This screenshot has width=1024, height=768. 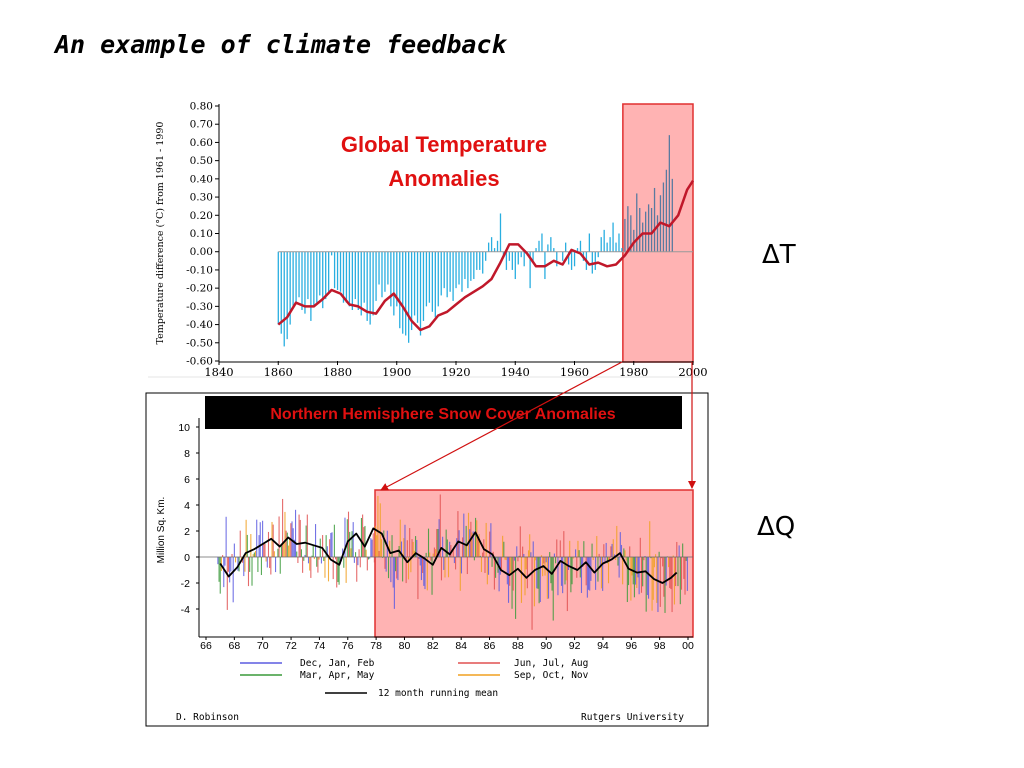 I want to click on temp-y-tick-label: -0.60, so click(x=199, y=362).